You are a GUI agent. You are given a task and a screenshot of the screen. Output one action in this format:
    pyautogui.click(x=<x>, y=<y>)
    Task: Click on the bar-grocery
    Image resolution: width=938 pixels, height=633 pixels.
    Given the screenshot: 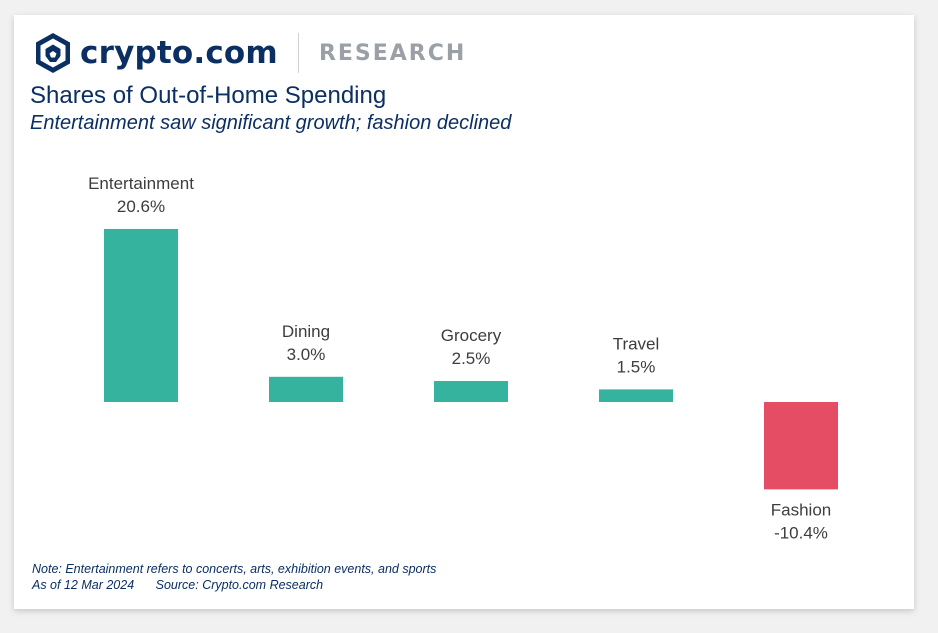 What is the action you would take?
    pyautogui.click(x=471, y=391)
    